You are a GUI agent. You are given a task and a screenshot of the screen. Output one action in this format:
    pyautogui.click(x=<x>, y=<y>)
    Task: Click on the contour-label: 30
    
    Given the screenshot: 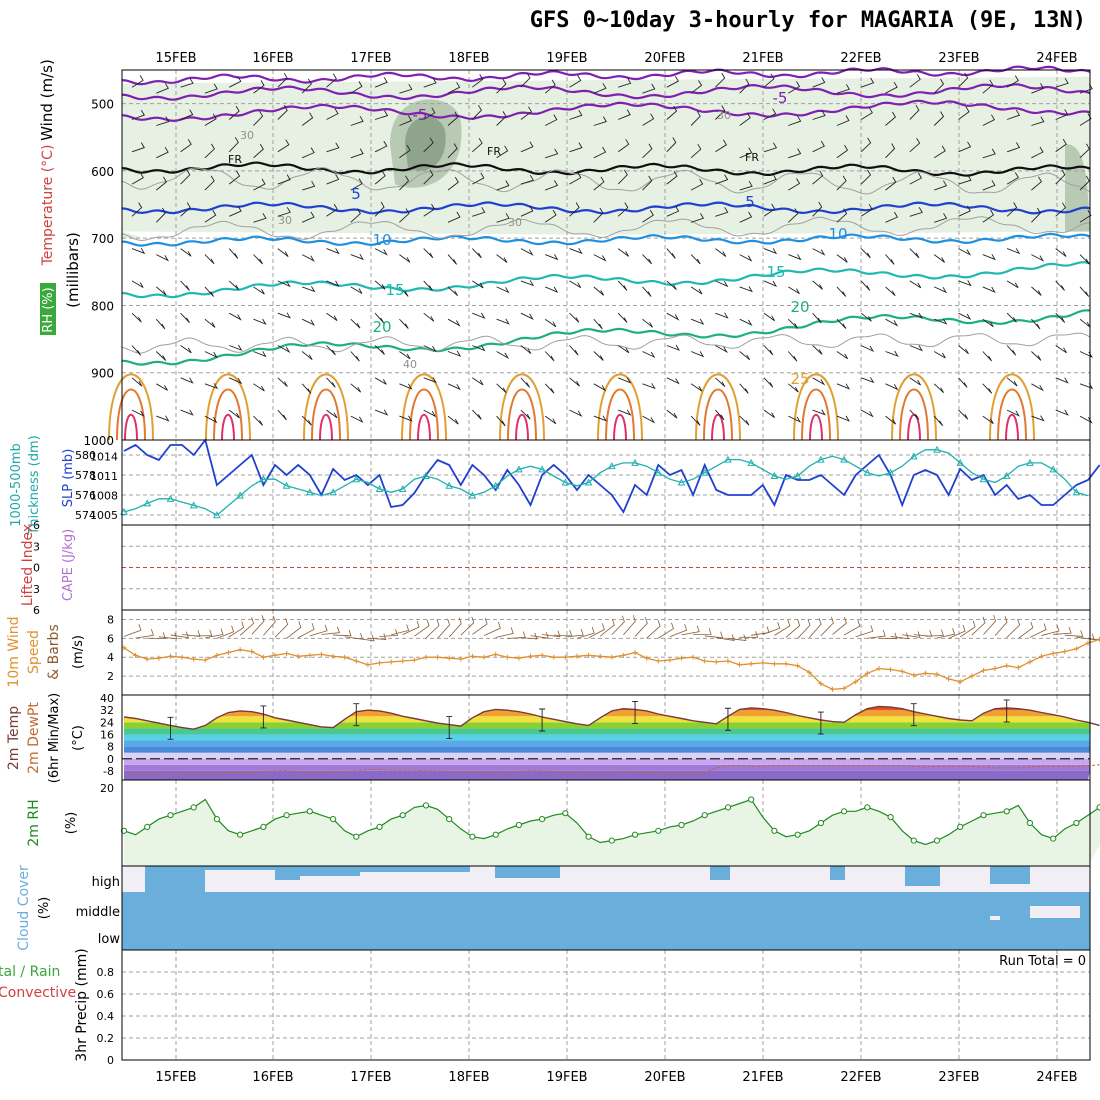 What is the action you would take?
    pyautogui.click(x=515, y=222)
    